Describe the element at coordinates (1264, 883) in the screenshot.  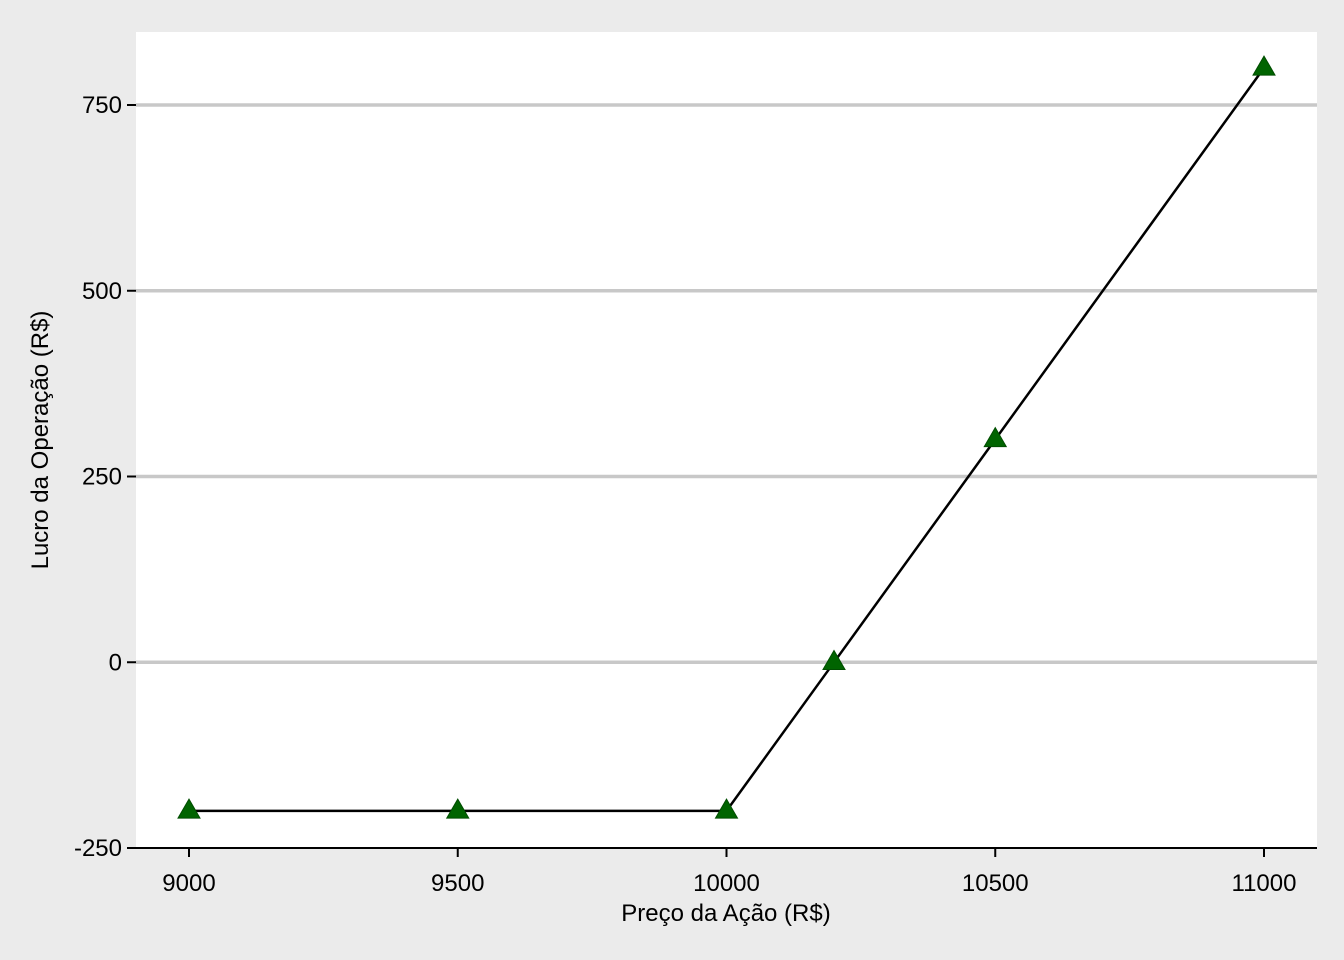
I see `x-tick-label: 11000` at that location.